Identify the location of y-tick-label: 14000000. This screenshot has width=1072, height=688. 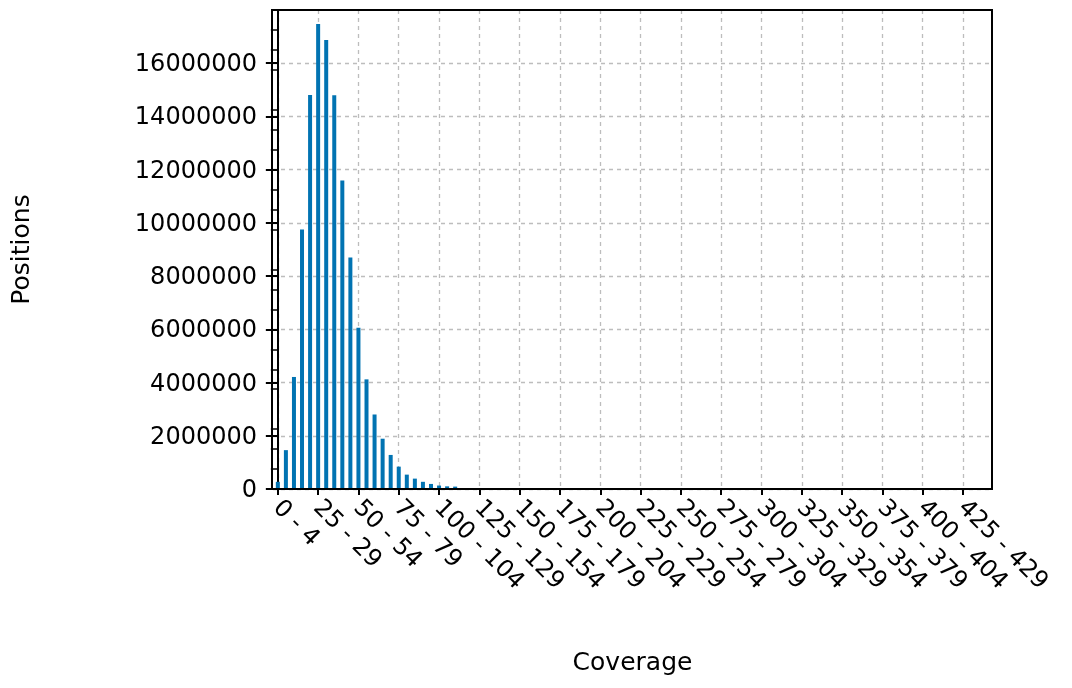
(195, 116).